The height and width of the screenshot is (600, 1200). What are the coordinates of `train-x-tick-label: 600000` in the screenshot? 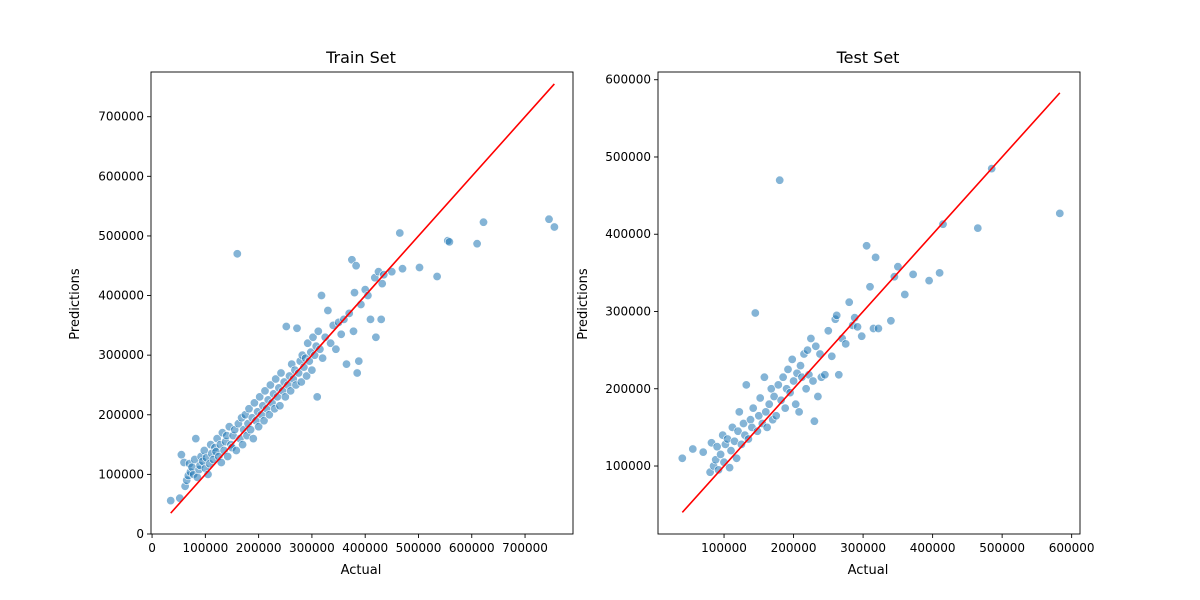 It's located at (472, 548).